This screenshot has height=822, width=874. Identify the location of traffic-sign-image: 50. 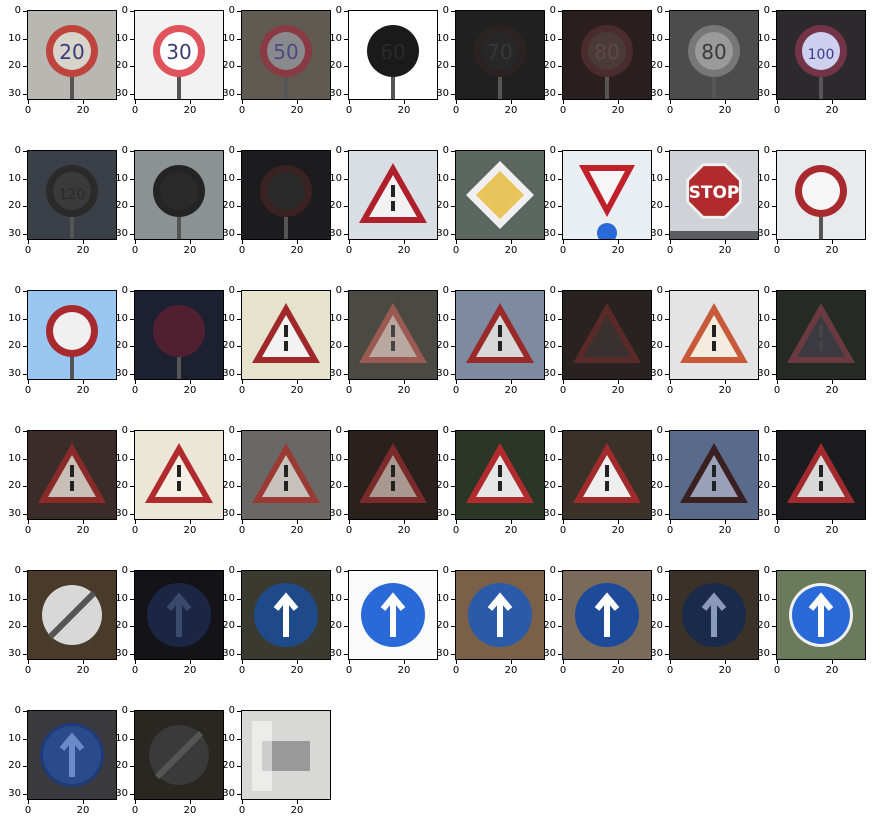
(286, 55).